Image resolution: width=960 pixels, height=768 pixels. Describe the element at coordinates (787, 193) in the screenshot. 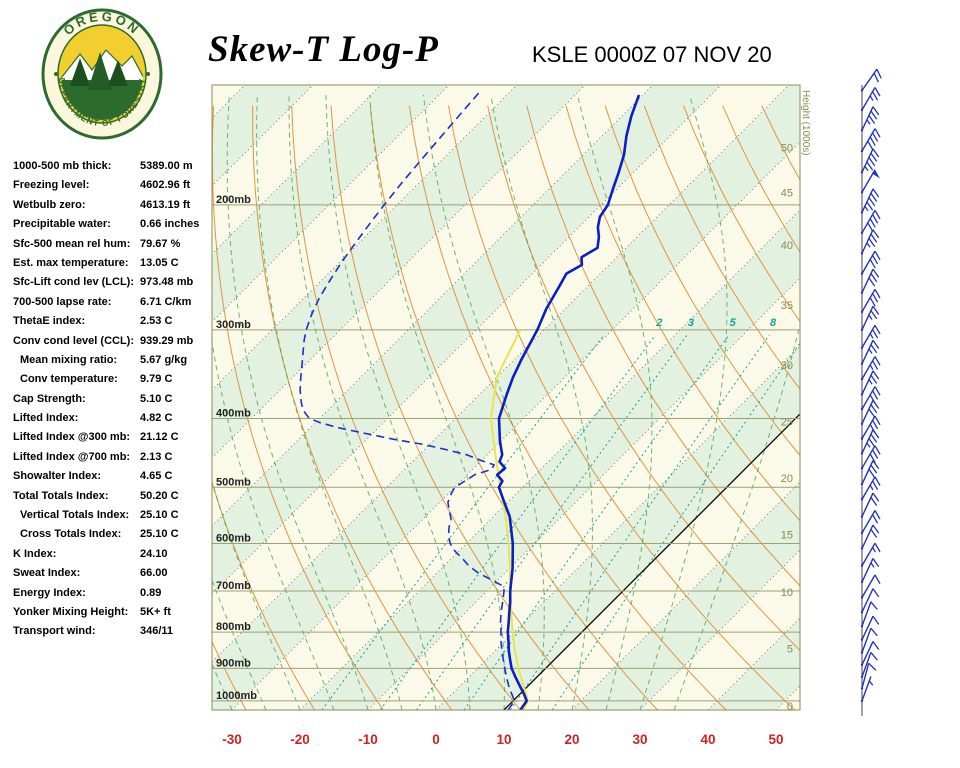

I see `height-tick-label: 45` at that location.